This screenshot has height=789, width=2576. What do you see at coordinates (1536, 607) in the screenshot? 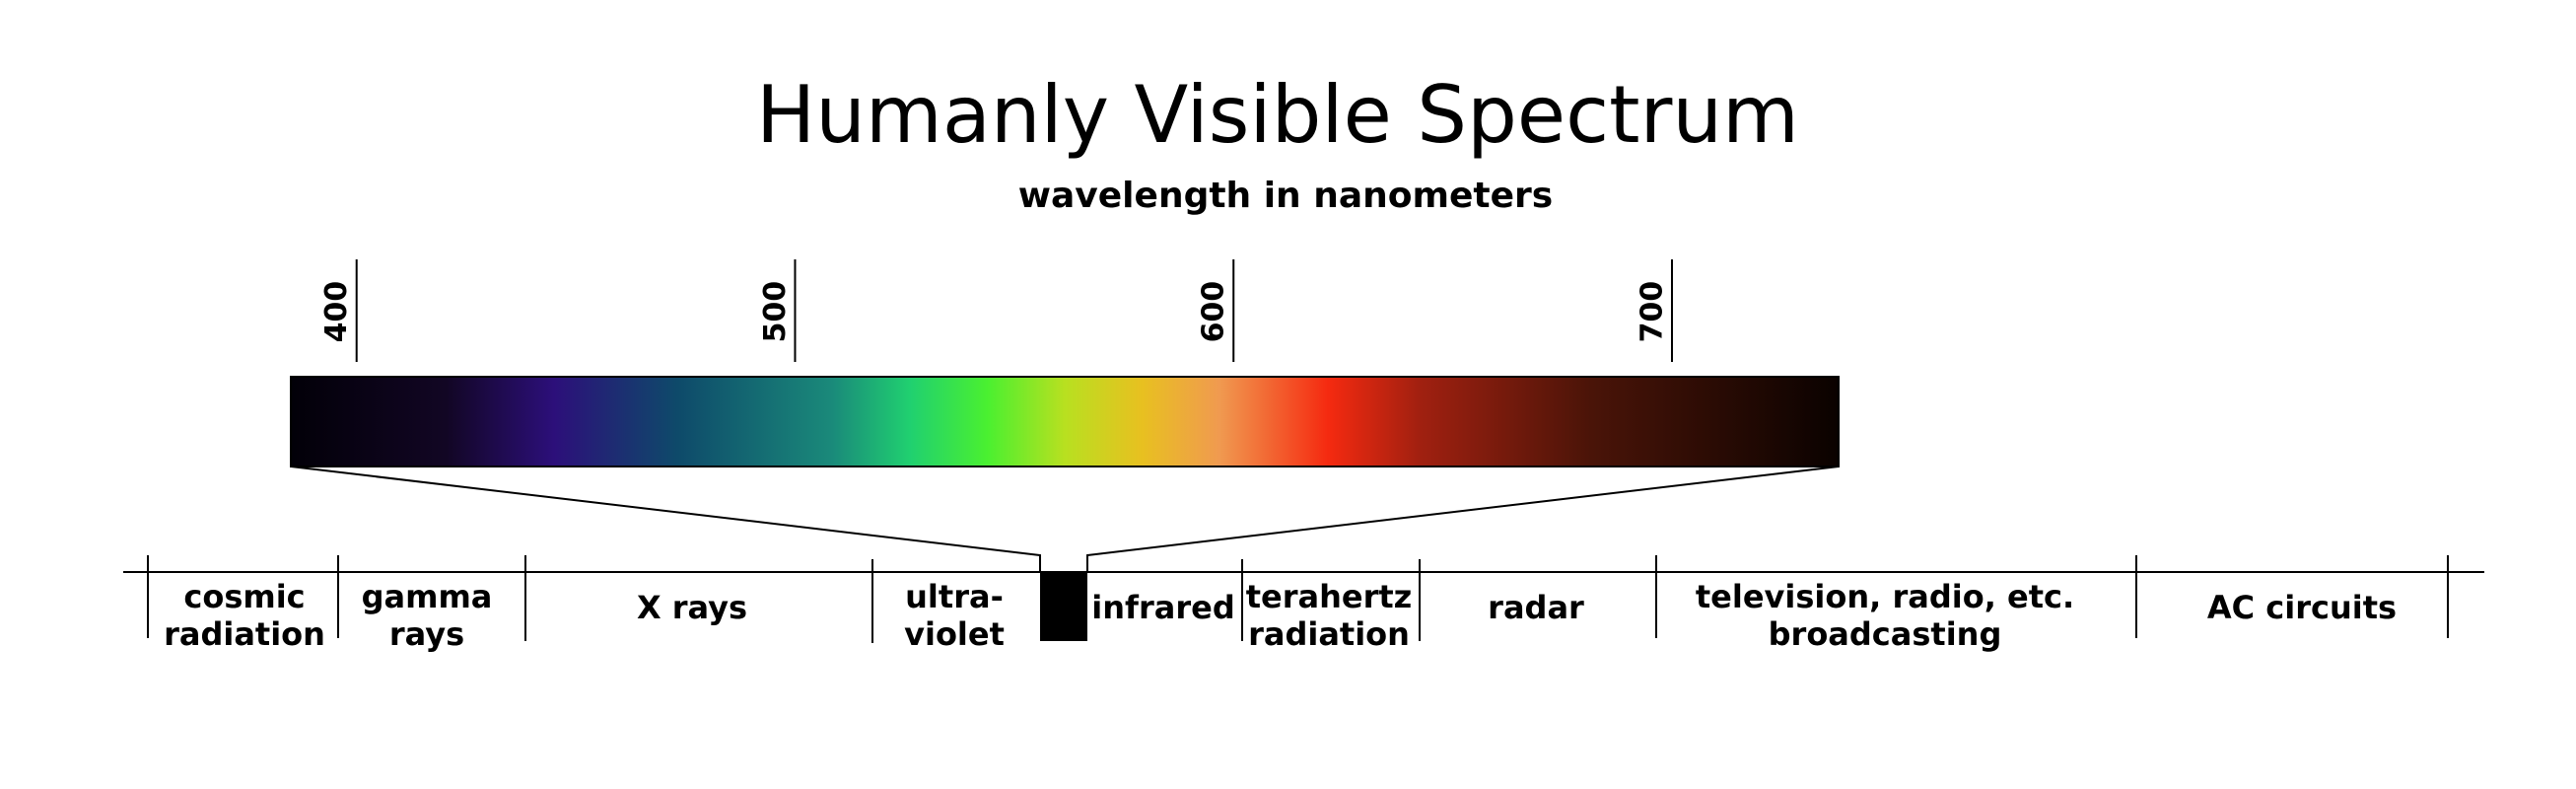
I see `band-label: radar` at bounding box center [1536, 607].